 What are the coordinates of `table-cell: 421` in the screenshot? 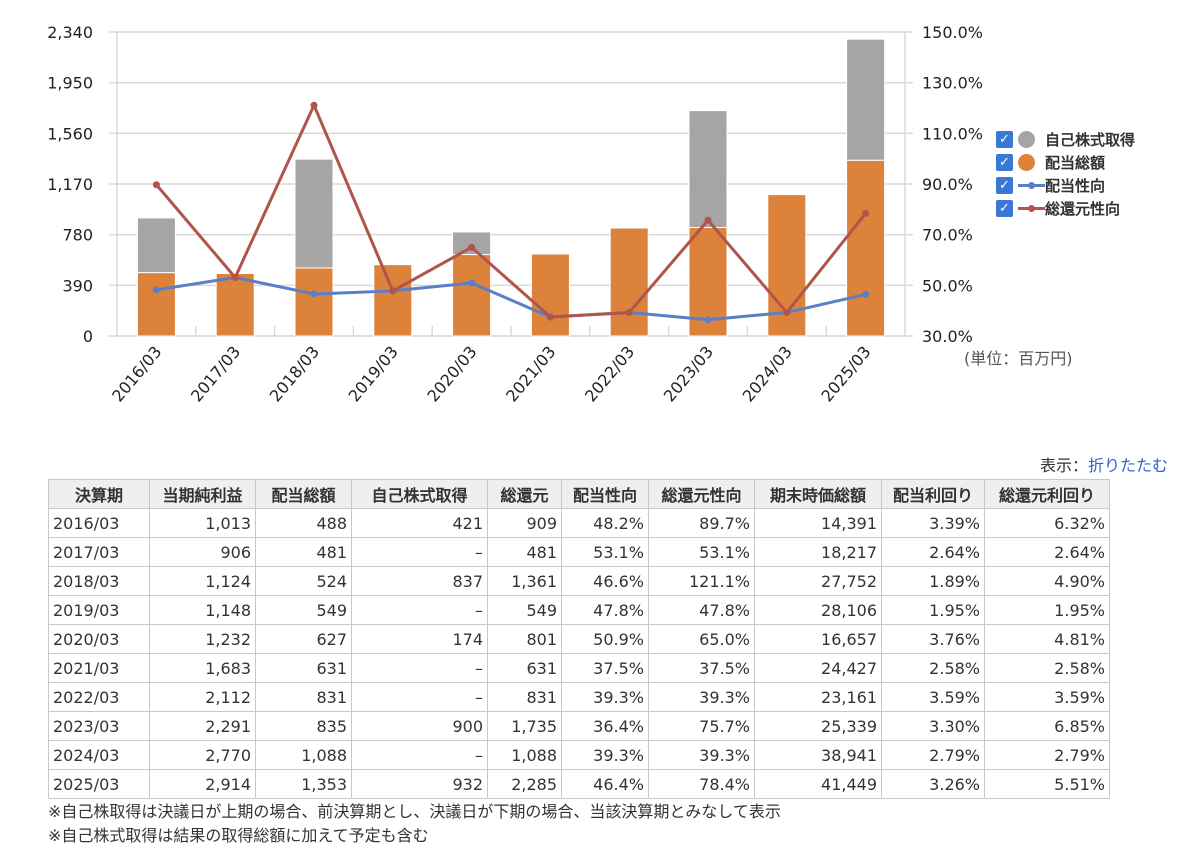 It's located at (419, 523).